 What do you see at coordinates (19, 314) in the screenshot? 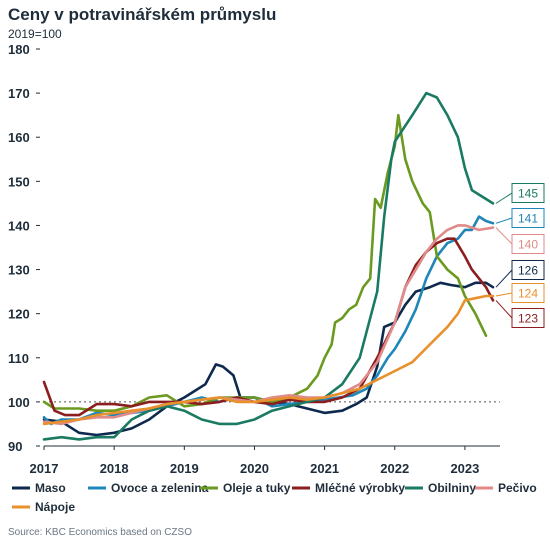
I see `y-tick-label: 120` at bounding box center [19, 314].